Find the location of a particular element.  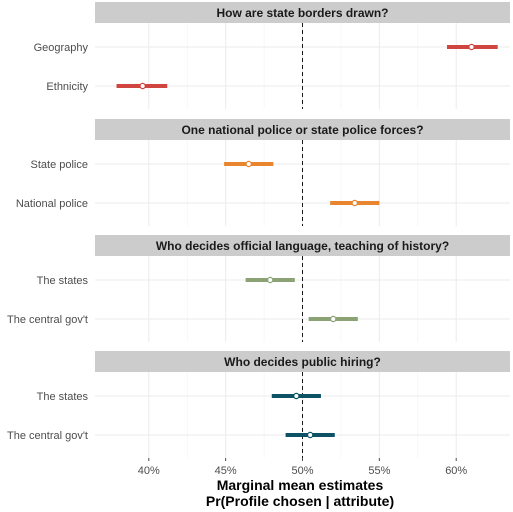

x-axis-title-line1: Marginal mean estimates is located at coordinates (300, 485).